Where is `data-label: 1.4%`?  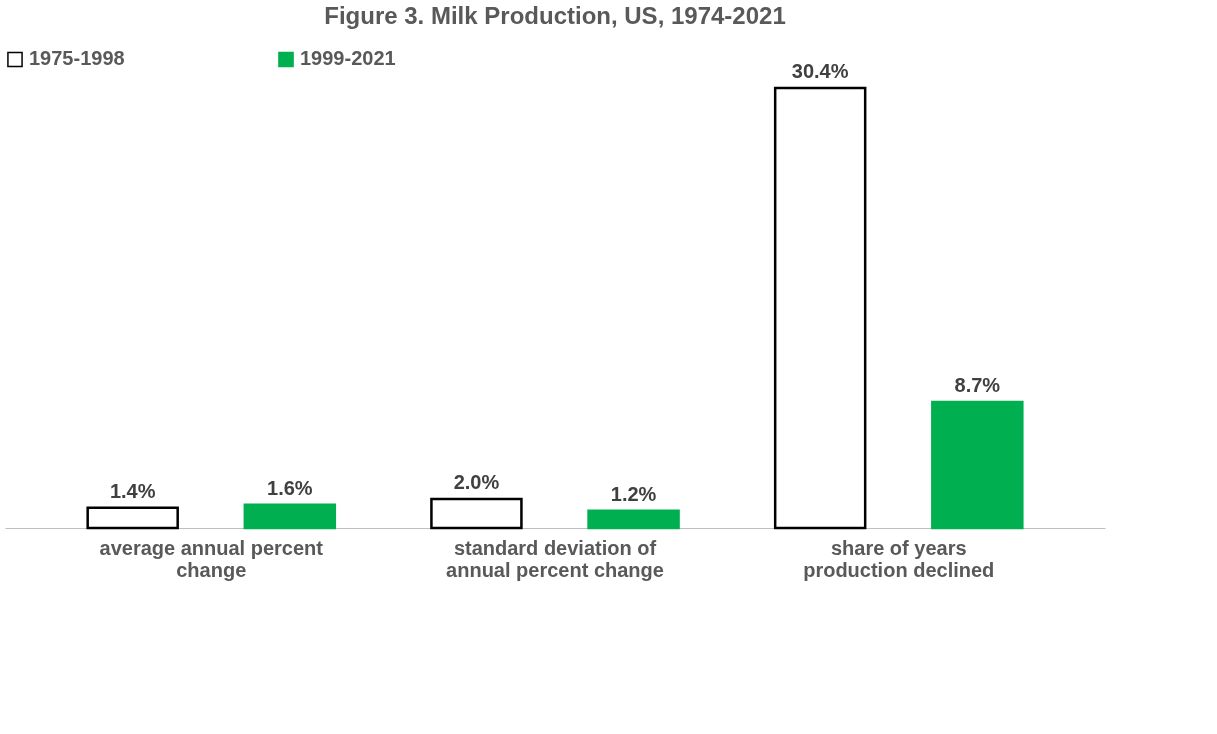
data-label: 1.4% is located at coordinates (132, 490).